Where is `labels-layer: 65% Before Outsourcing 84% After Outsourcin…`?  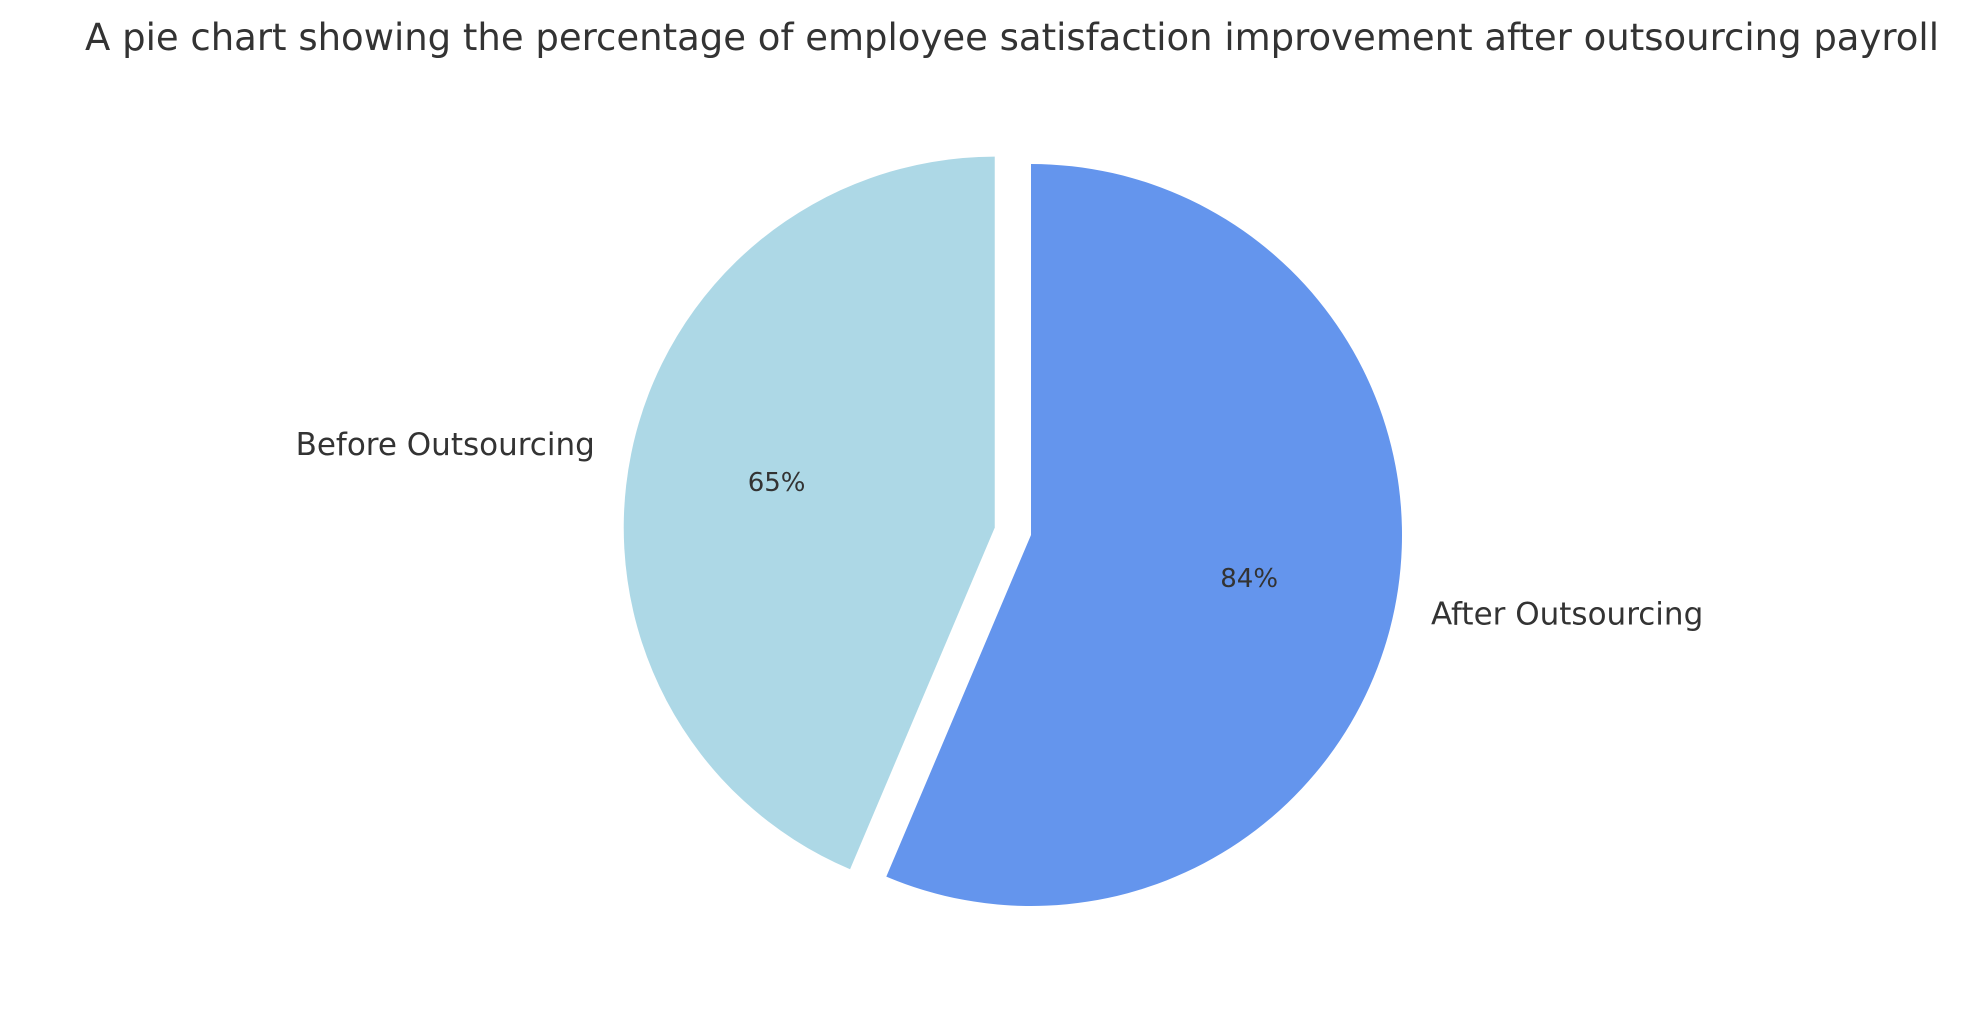 labels-layer: 65% Before Outsourcing 84% After Outsourcin… is located at coordinates (1000, 530).